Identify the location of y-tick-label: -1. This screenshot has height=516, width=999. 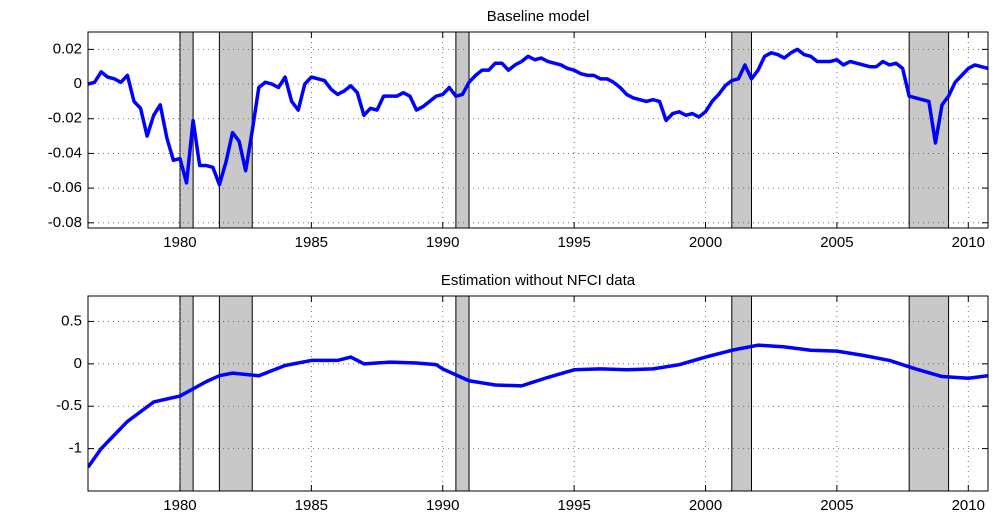
(75, 448).